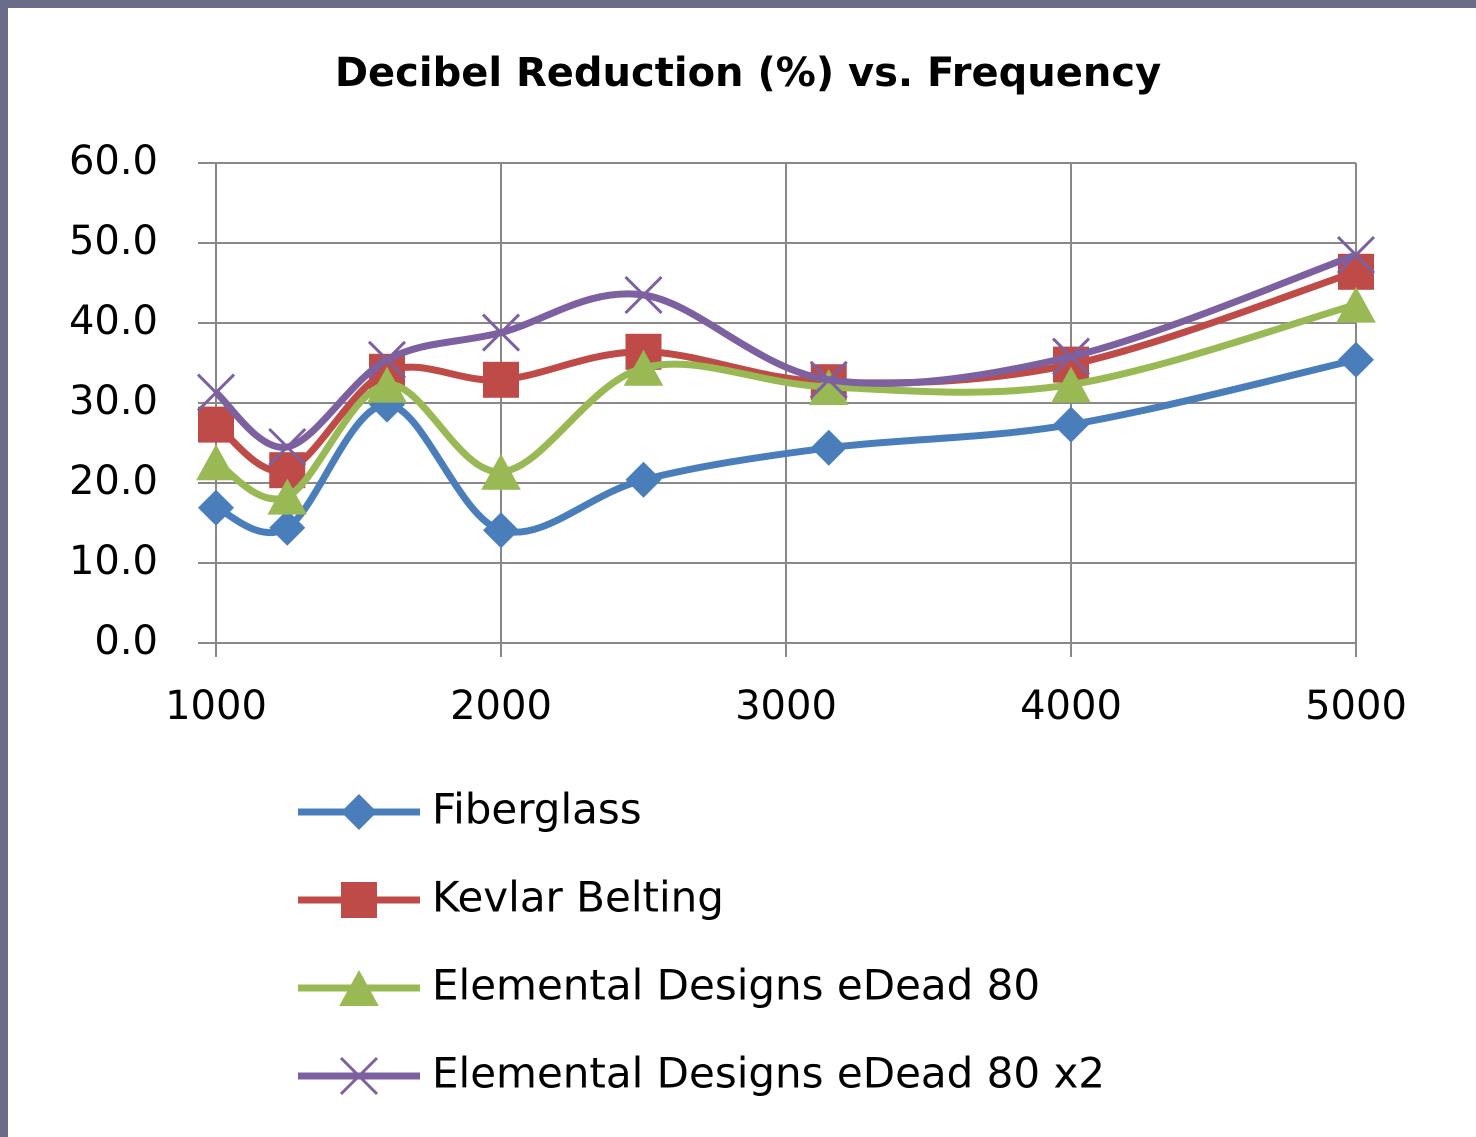 The image size is (1476, 1137). What do you see at coordinates (113, 481) in the screenshot?
I see `y-tick-label: 20.0` at bounding box center [113, 481].